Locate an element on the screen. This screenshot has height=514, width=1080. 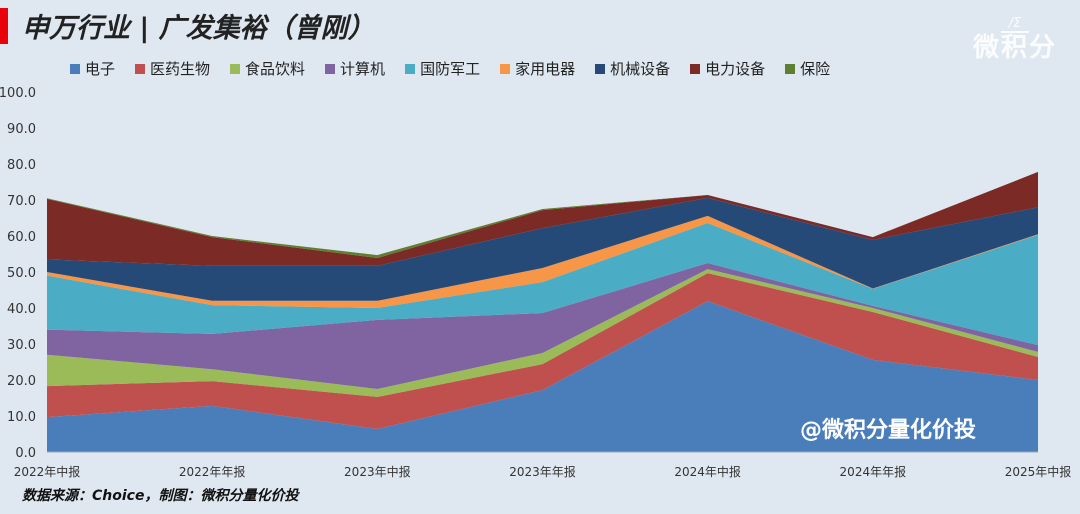
source-note: 数据来源：Choice，制图：微积分量化价投 is located at coordinates (160, 496).